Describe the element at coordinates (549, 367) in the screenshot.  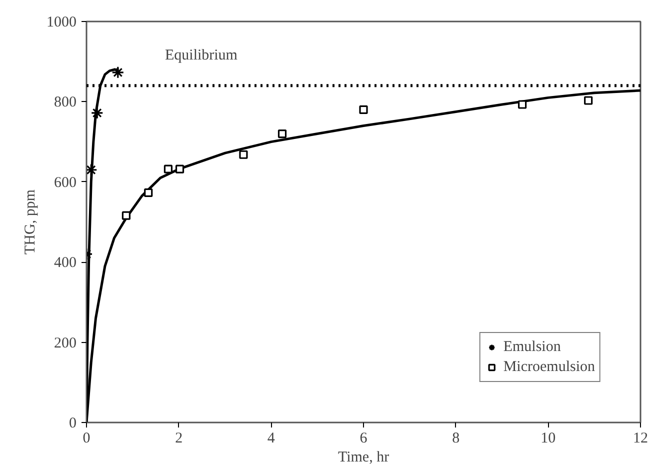
I see `legend-label: Microemulsion` at that location.